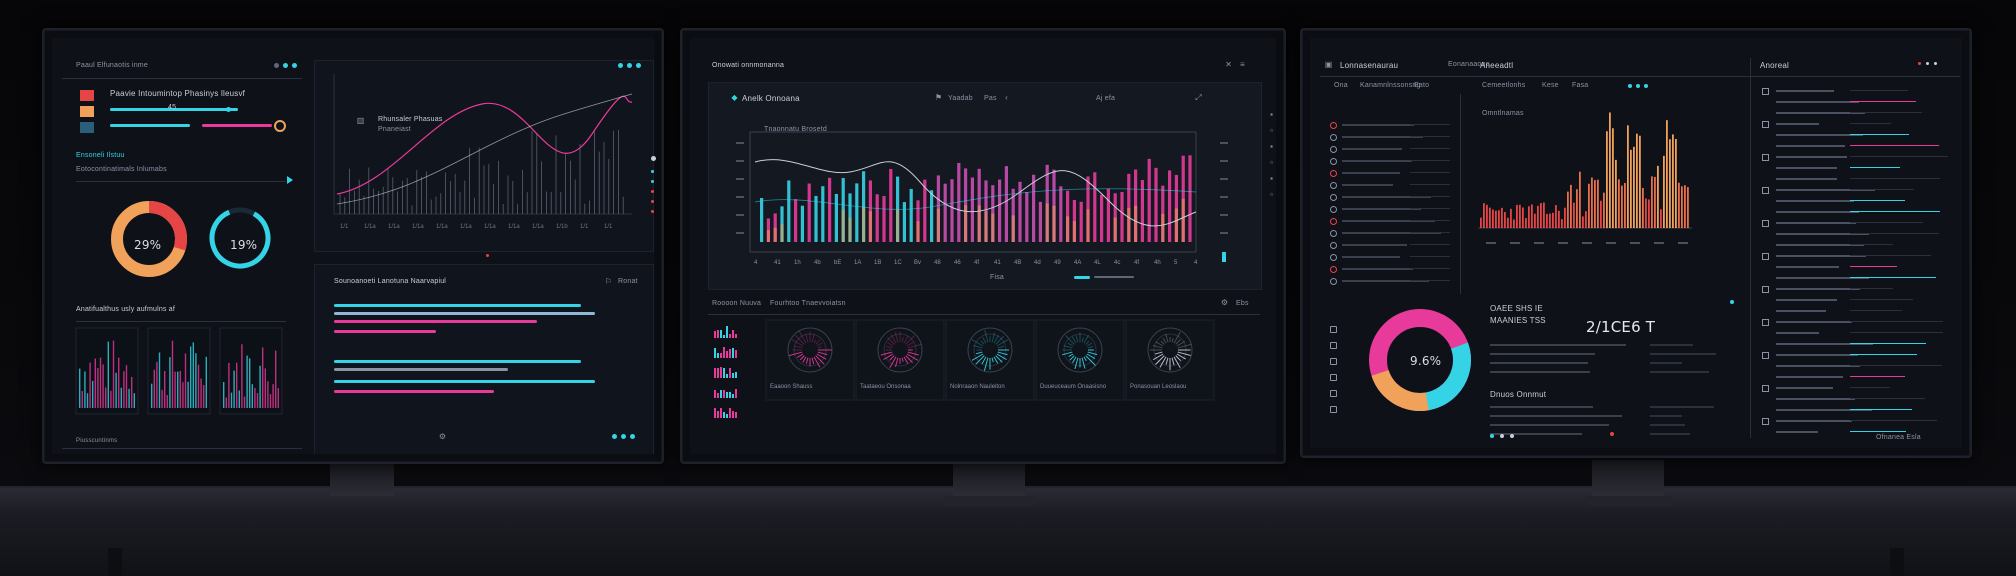 The image size is (2016, 576). What do you see at coordinates (1228, 64) in the screenshot?
I see `close-icon: ✕` at bounding box center [1228, 64].